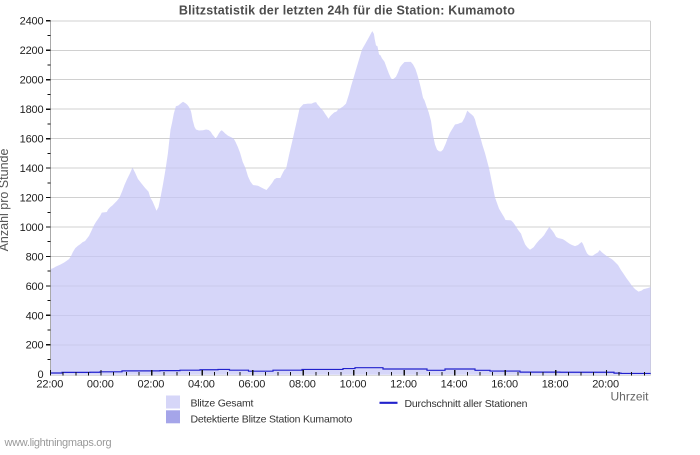 This screenshot has height=455, width=700. Describe the element at coordinates (35, 316) in the screenshot. I see `svg-text: 400` at that location.